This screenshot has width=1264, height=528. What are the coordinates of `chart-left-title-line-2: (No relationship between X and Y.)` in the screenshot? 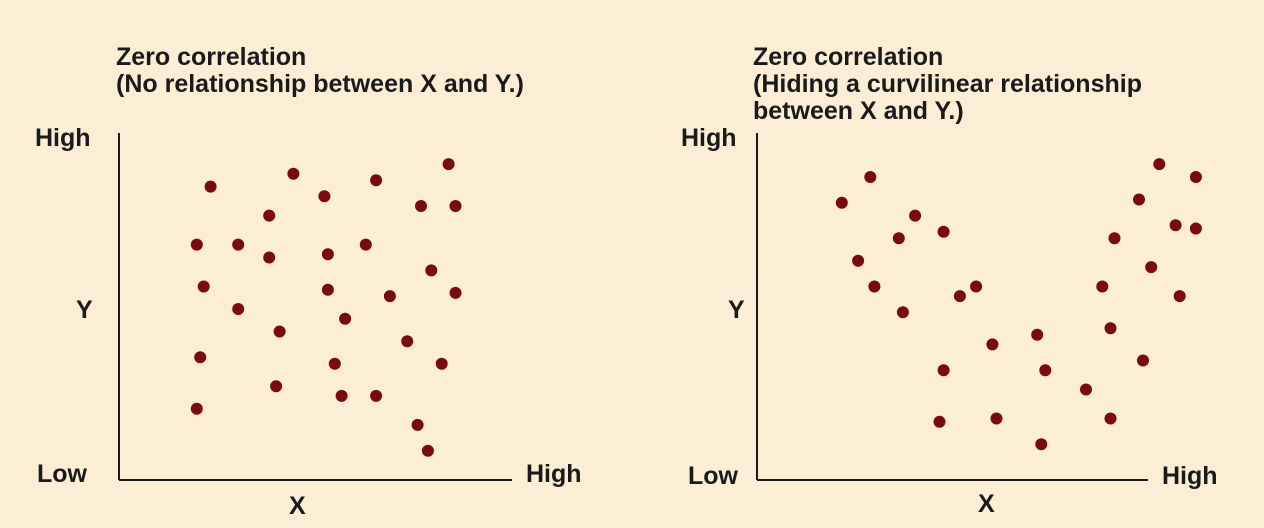 It's located at (320, 84).